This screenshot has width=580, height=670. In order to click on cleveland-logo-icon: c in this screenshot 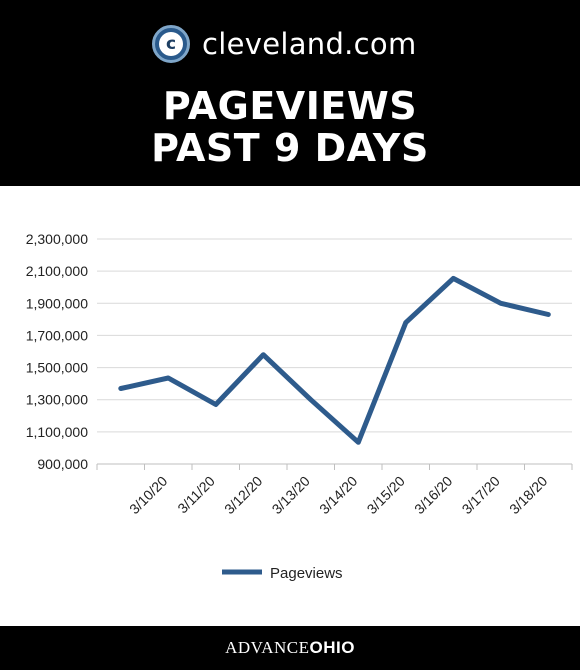, I will do `click(171, 44)`.